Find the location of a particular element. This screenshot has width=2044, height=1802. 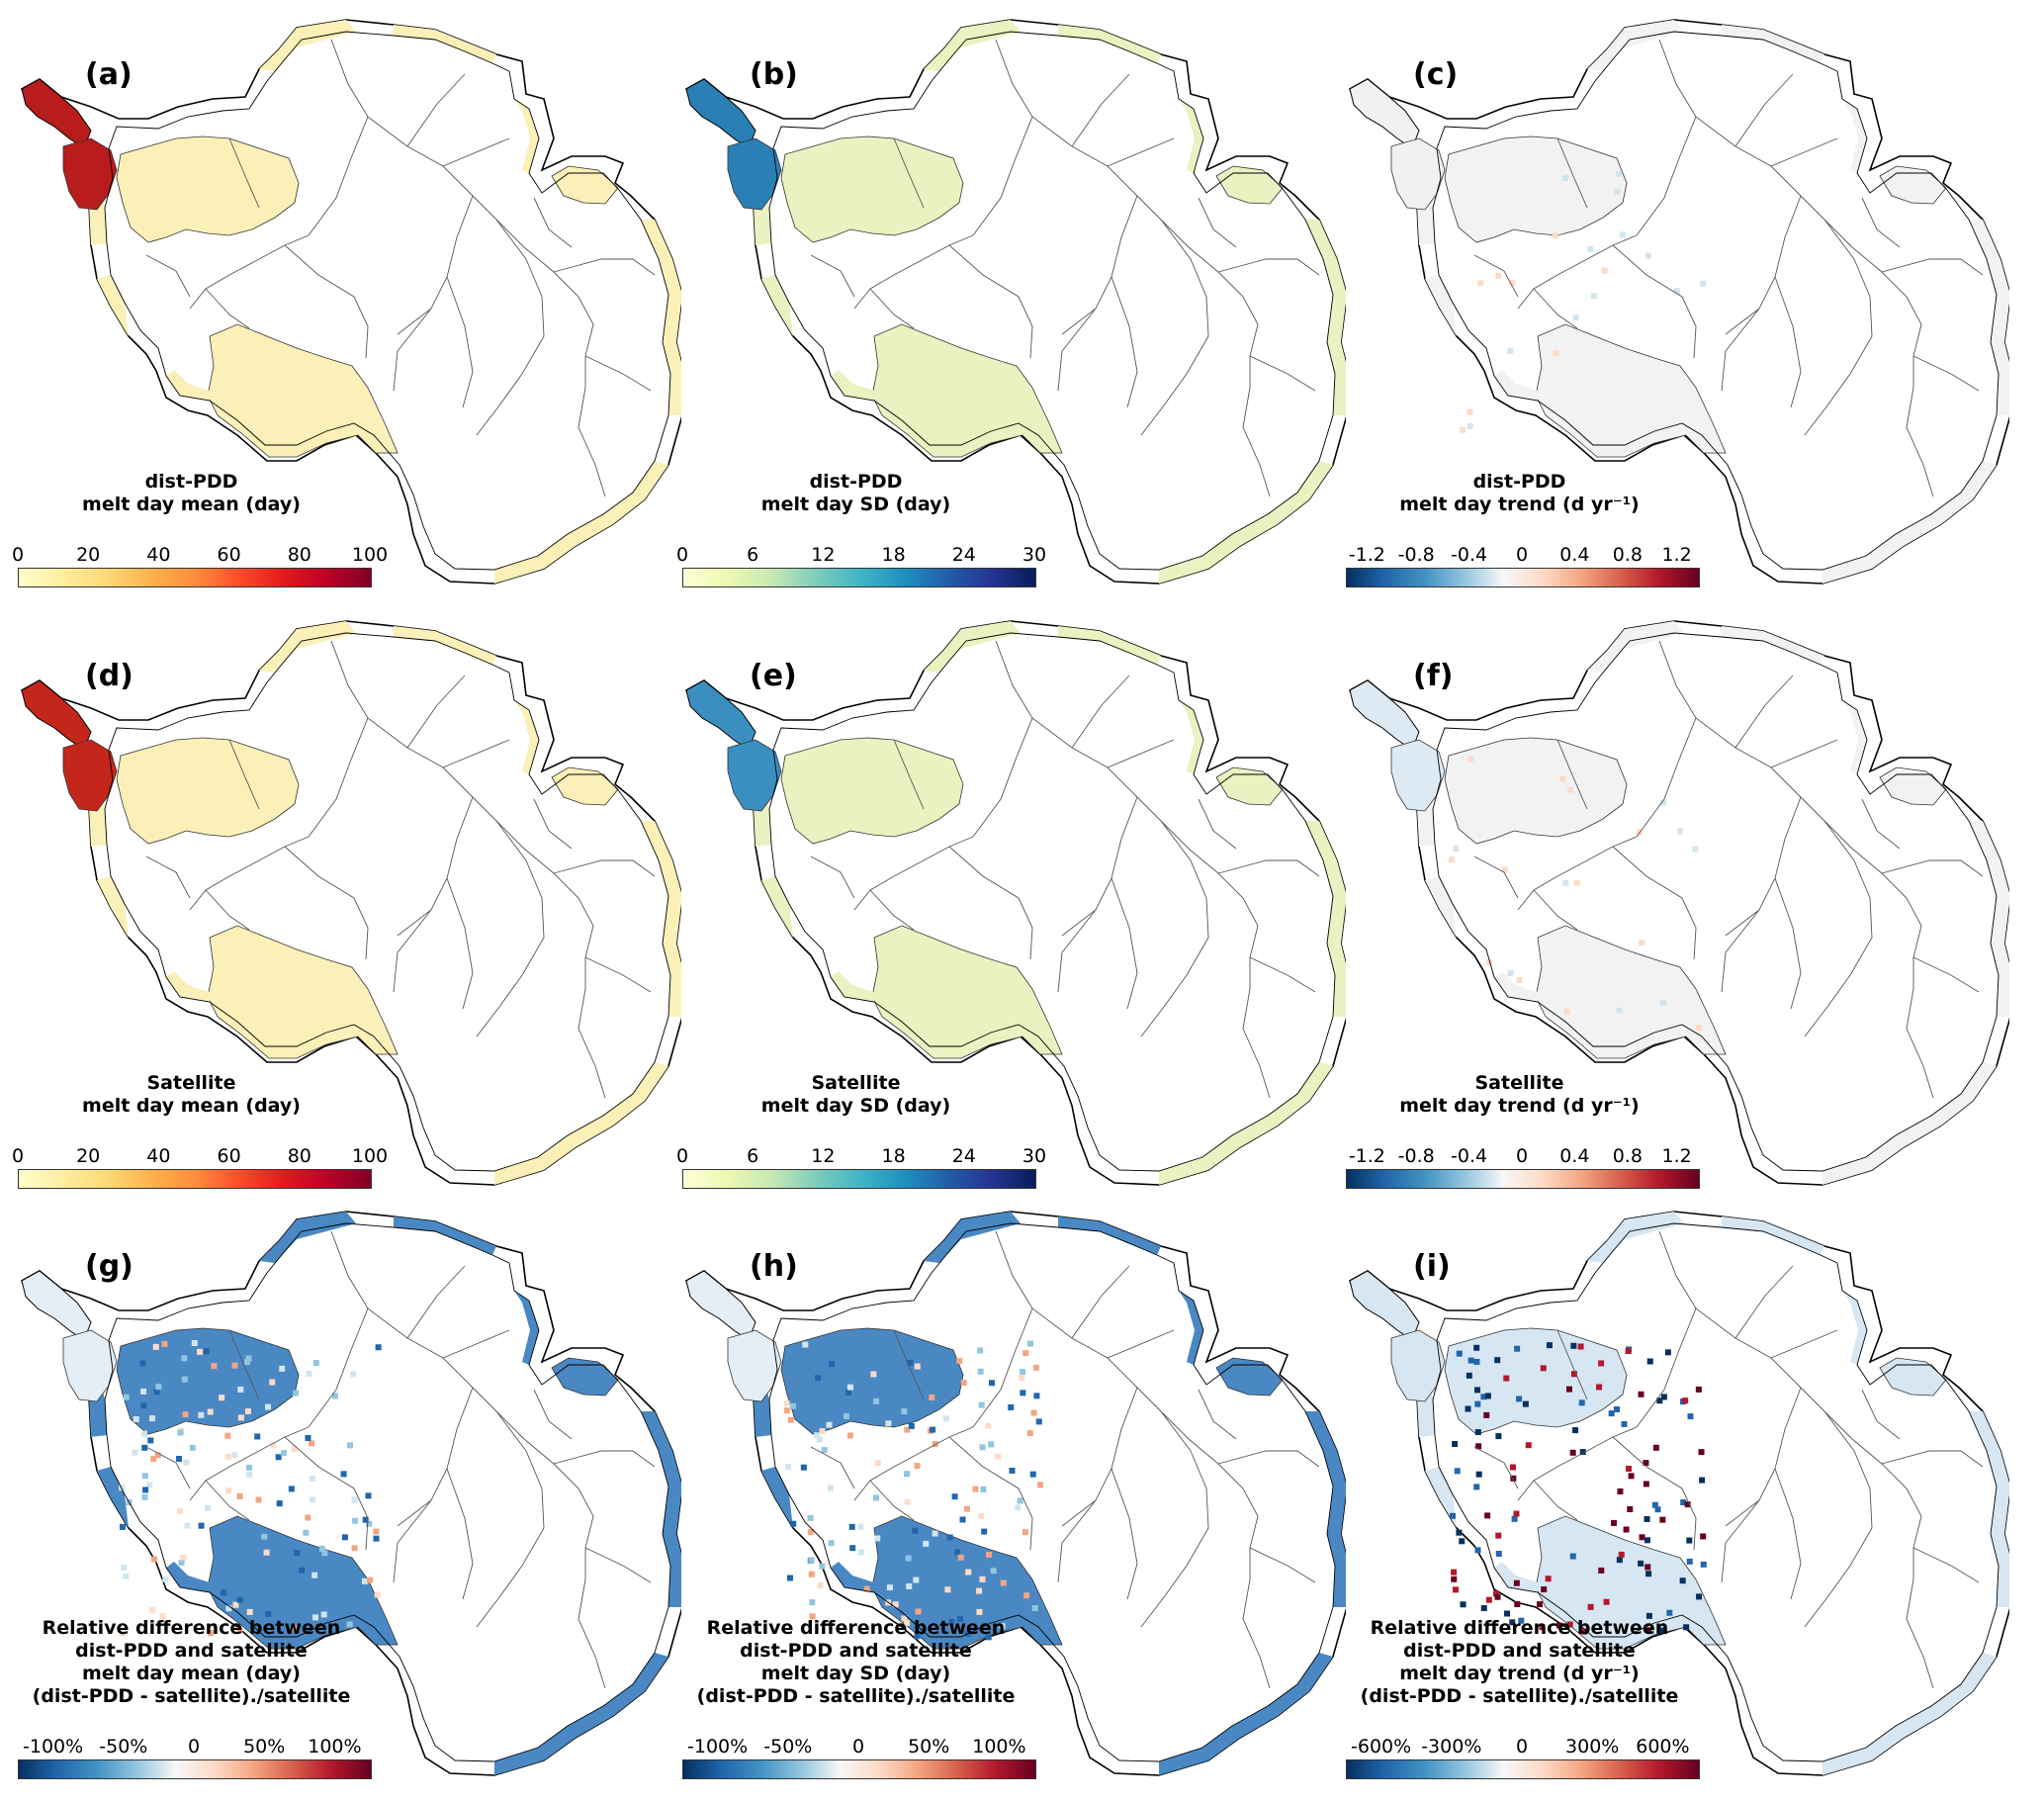

colorbar-ticks-d: 0 20 40 60 80 100 is located at coordinates (200, 1156).